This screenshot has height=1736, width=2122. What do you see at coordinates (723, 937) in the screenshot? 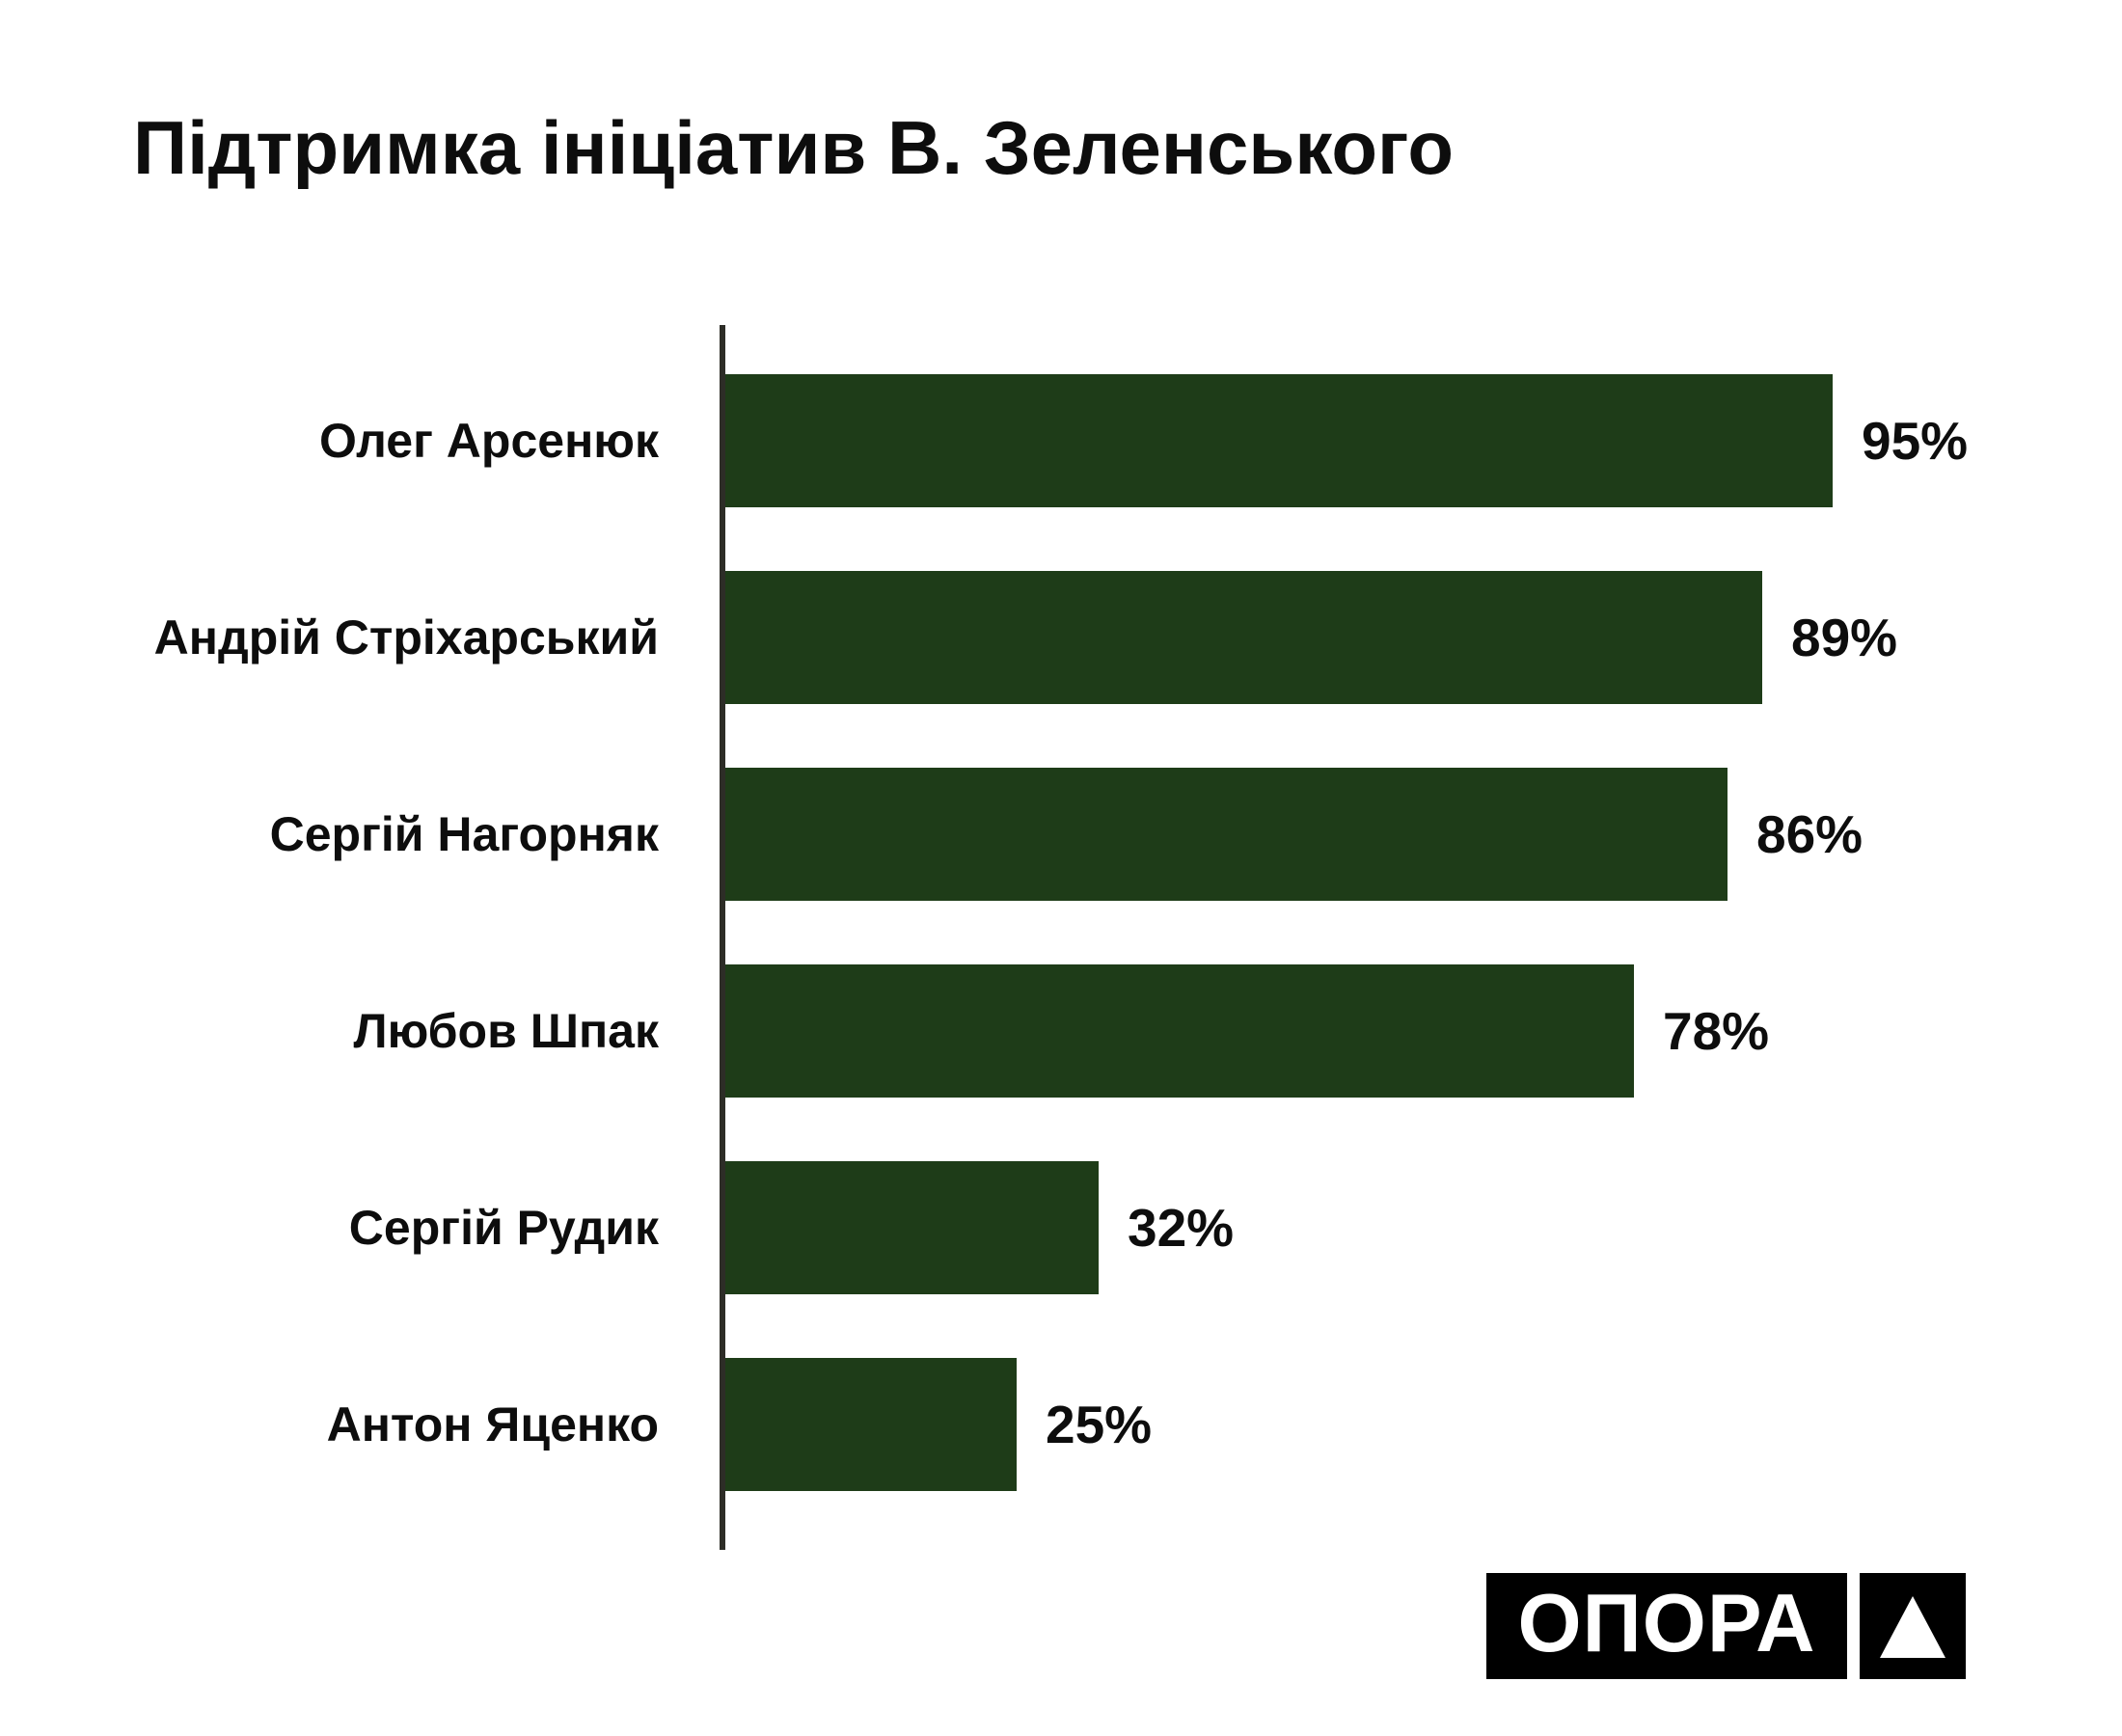
I see `y-axis-line` at bounding box center [723, 937].